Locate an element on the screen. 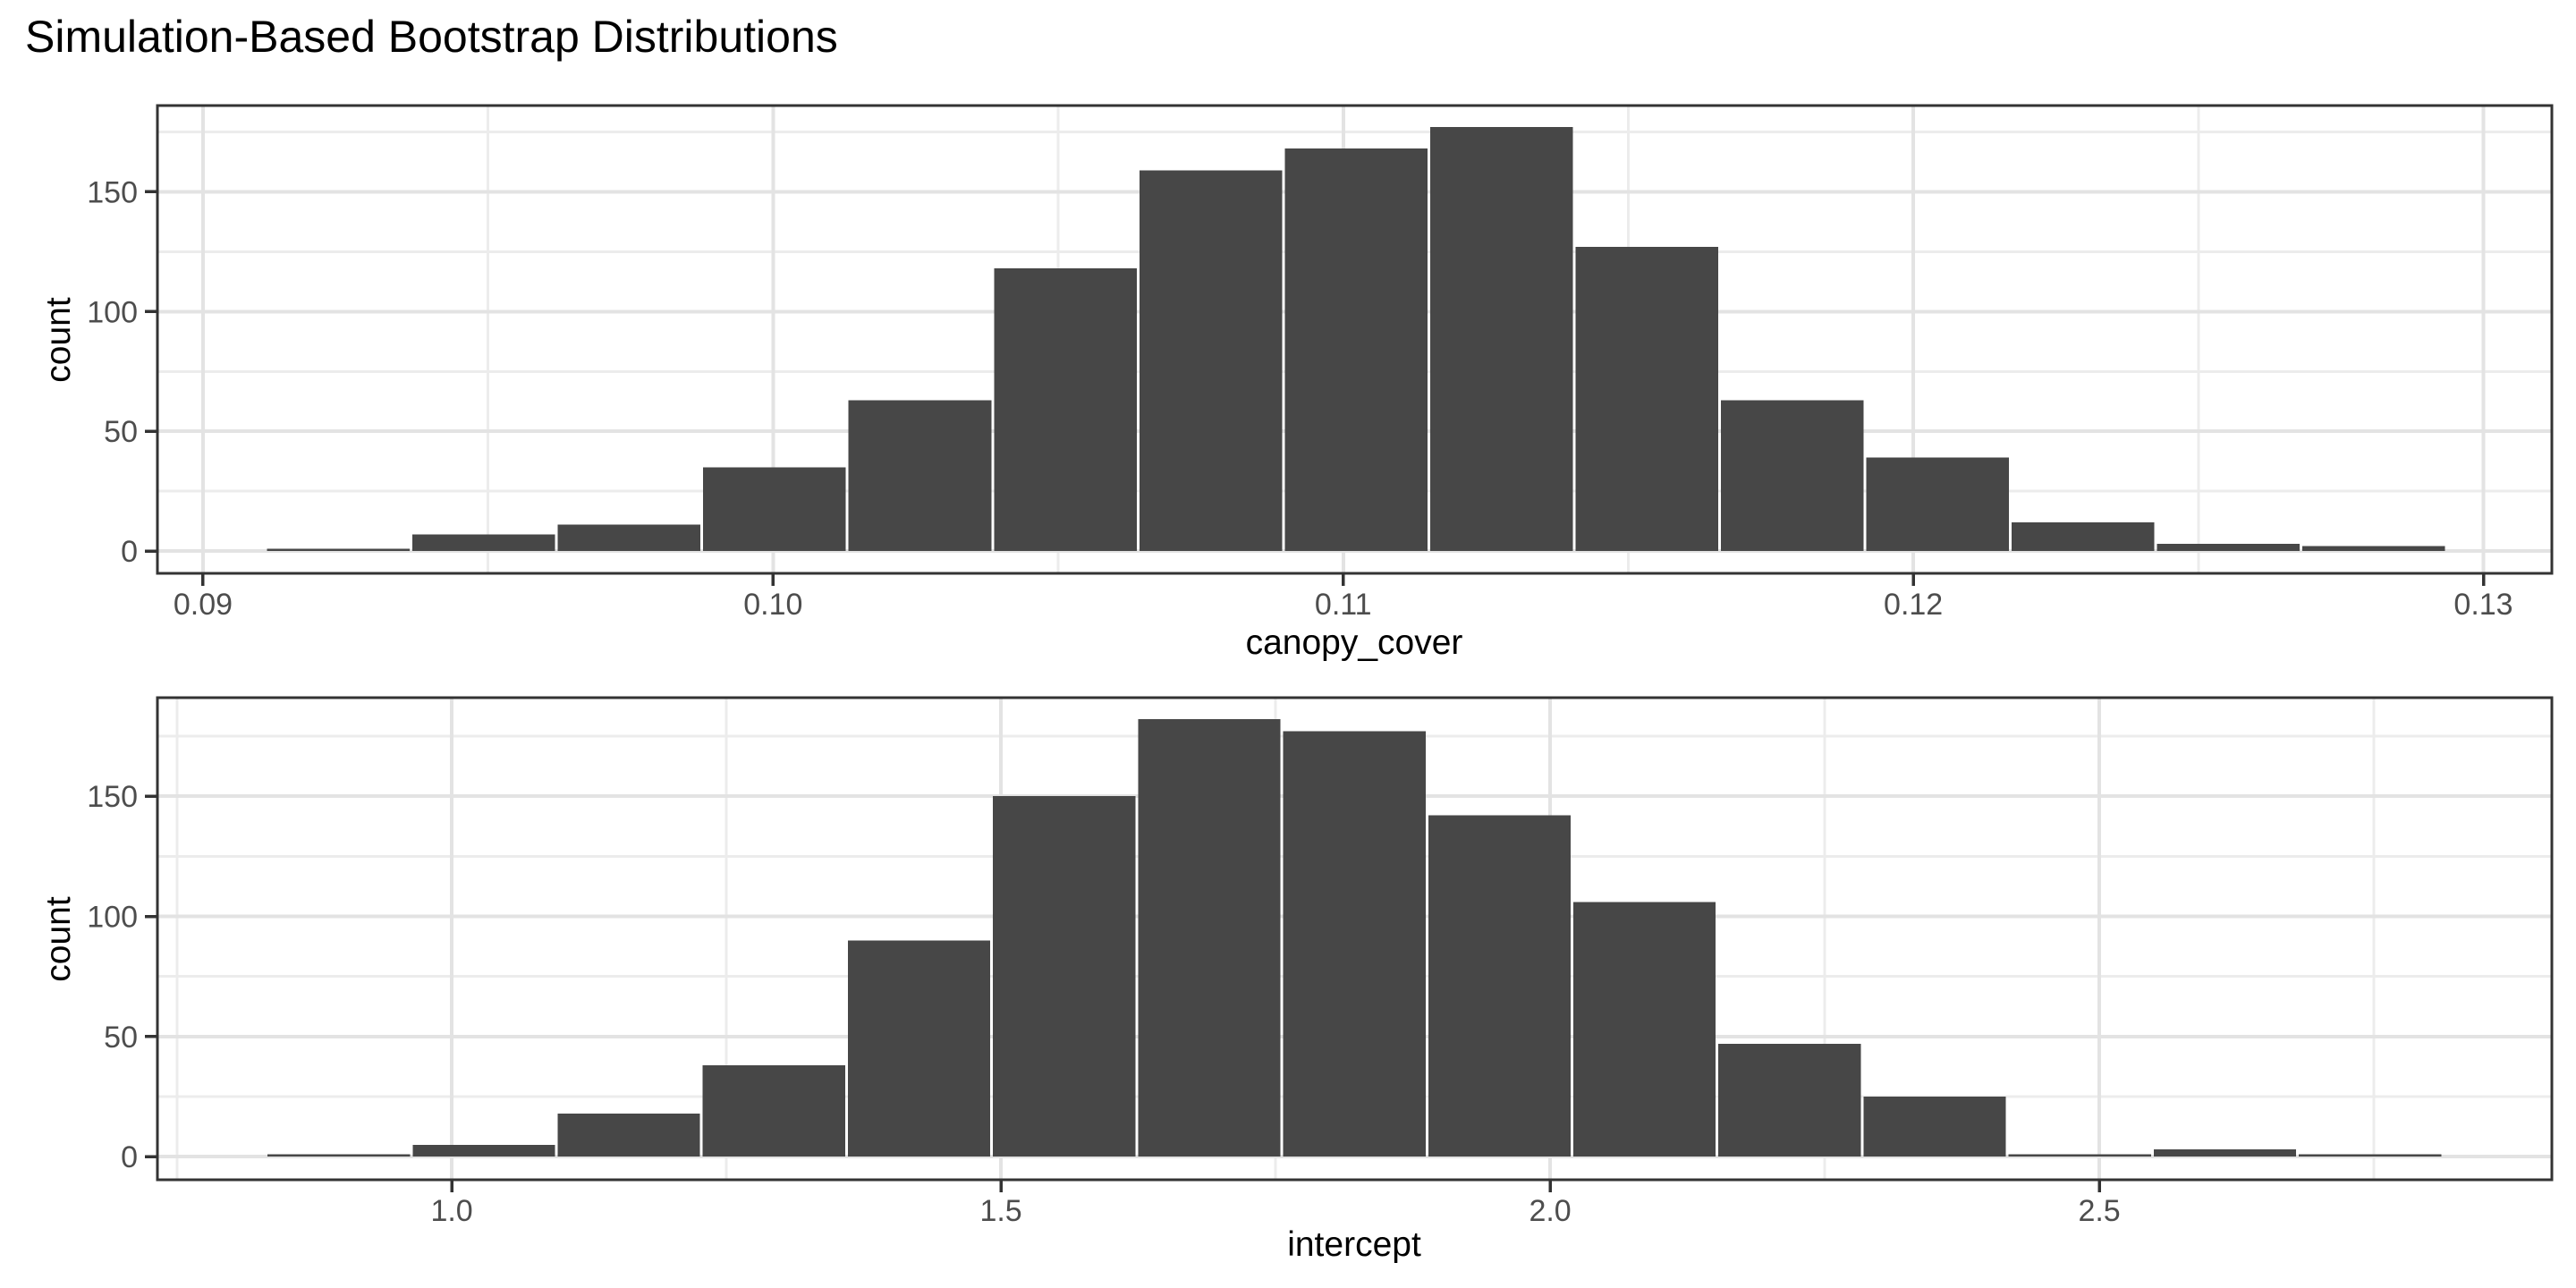 The image size is (2576, 1288). y-axis-title-count-top: count is located at coordinates (58, 340).